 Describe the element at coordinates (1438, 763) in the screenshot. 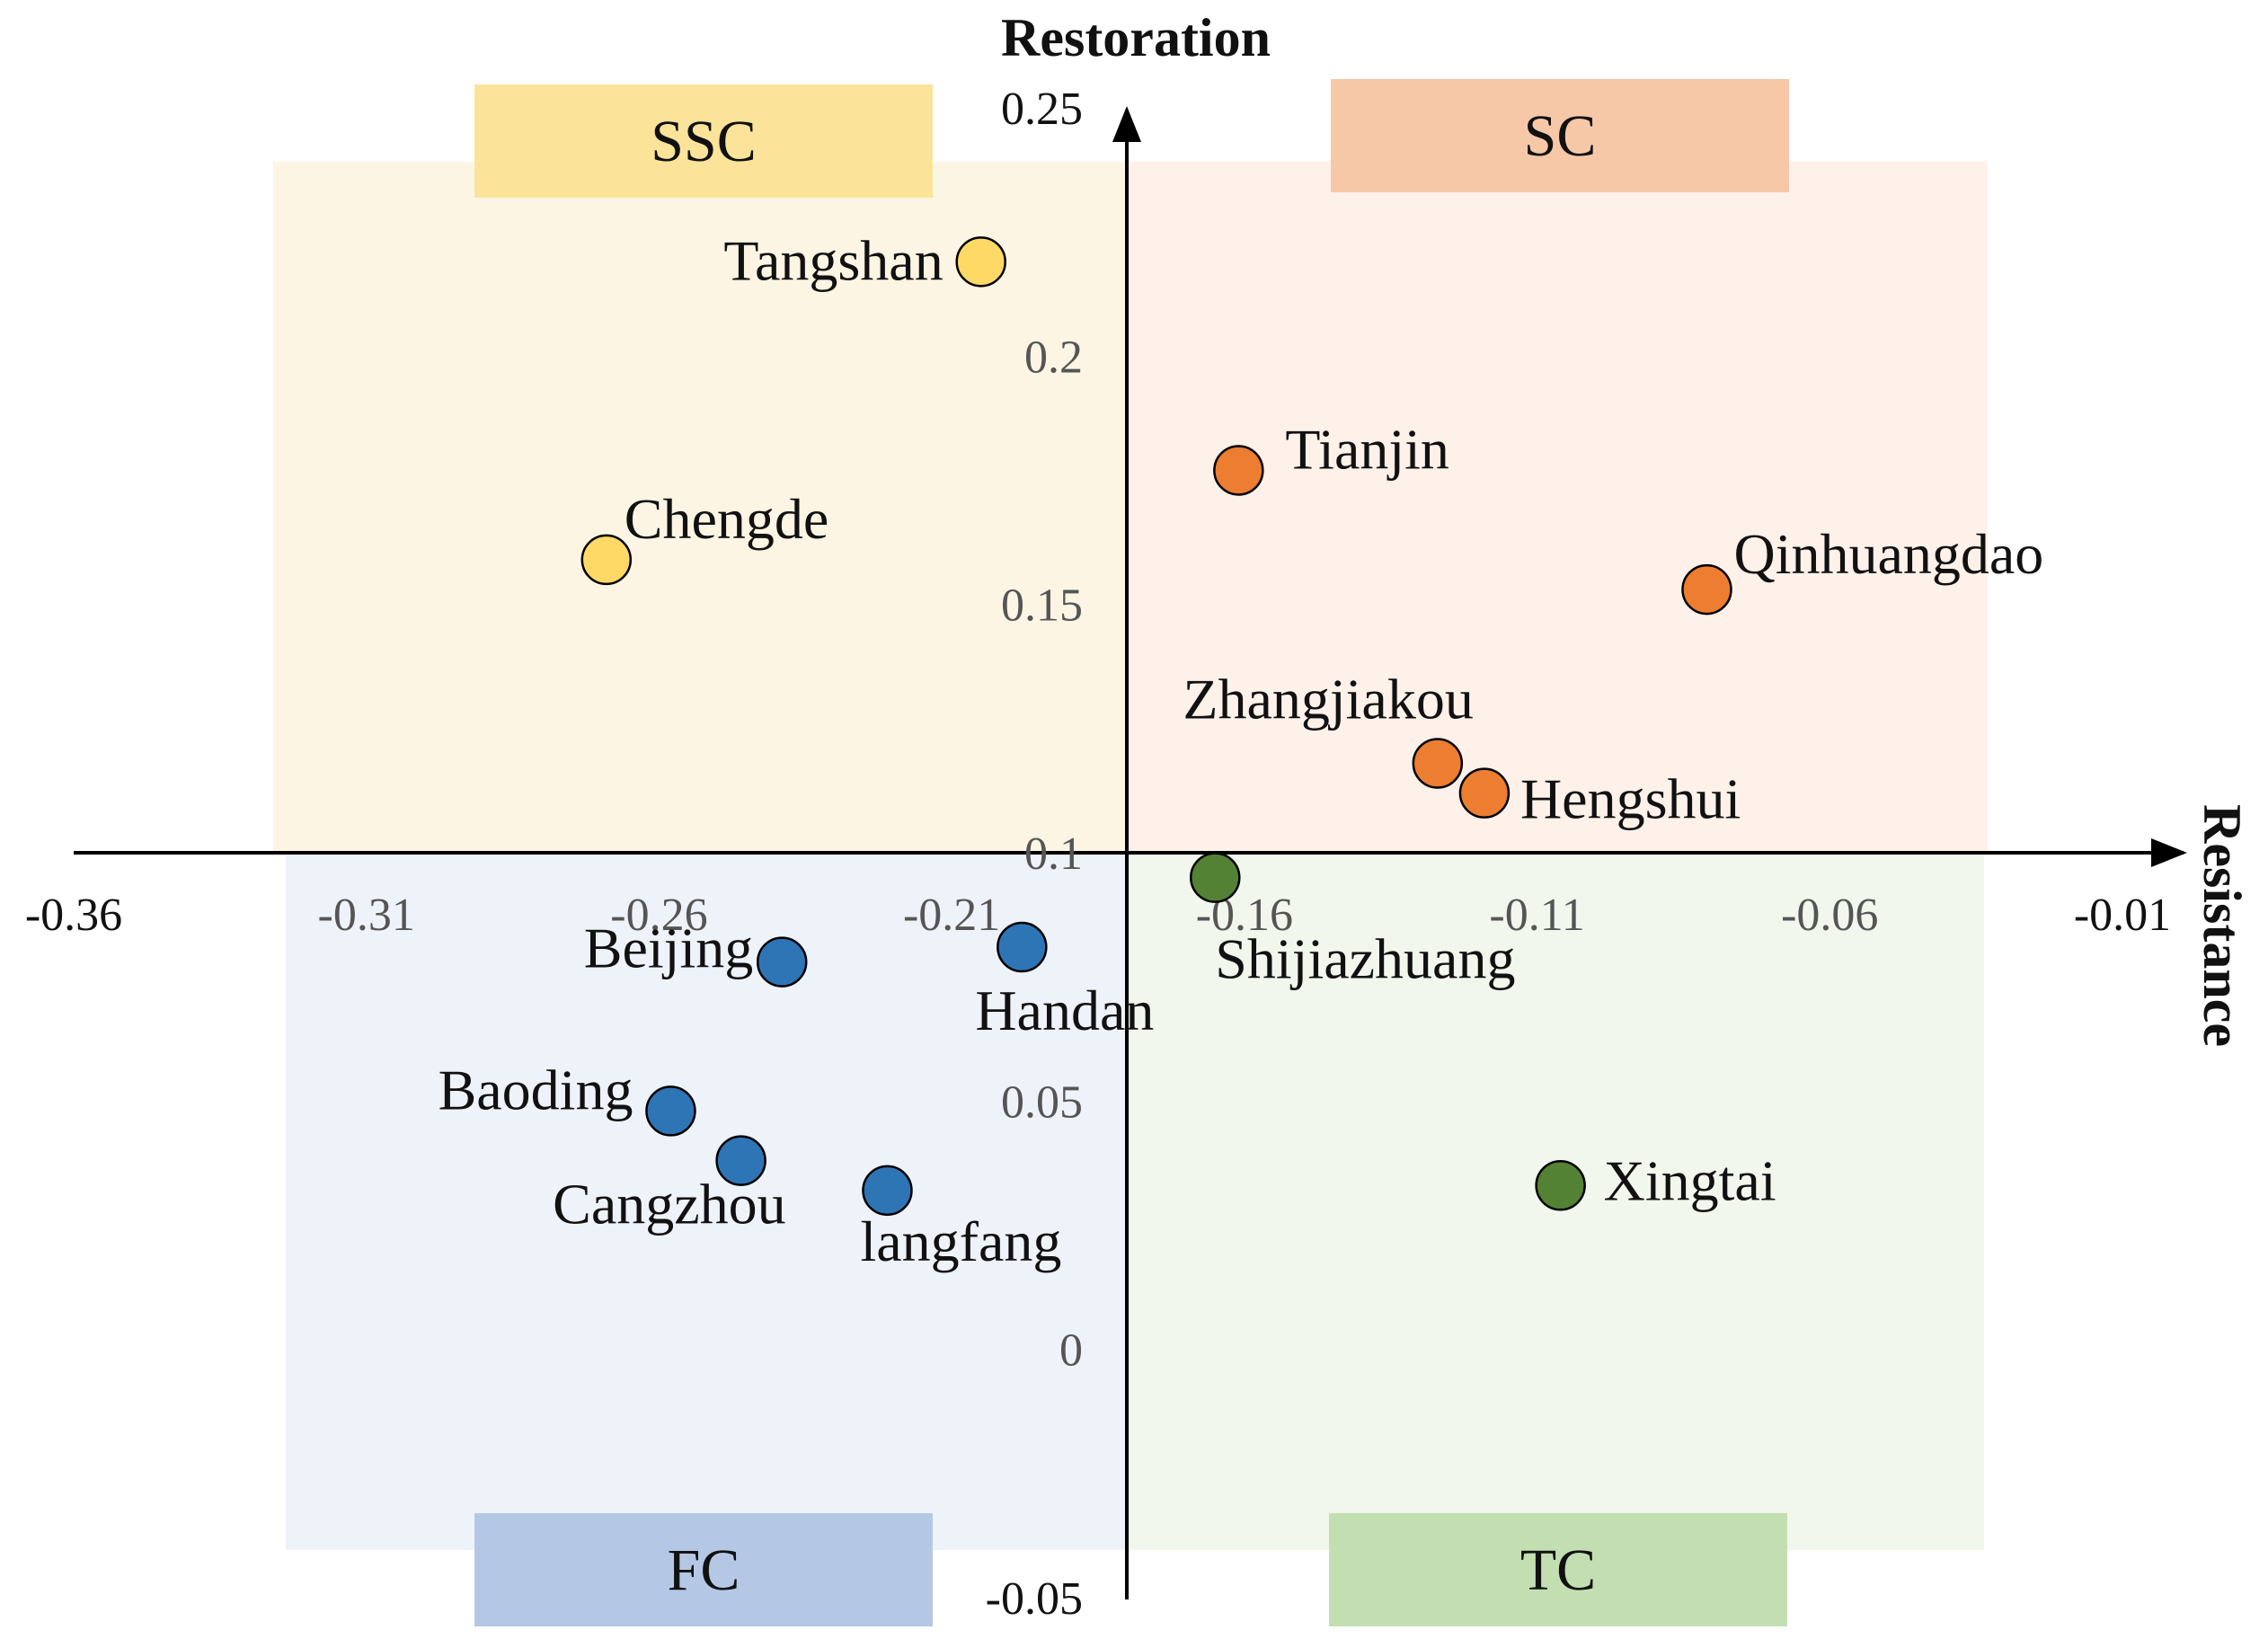

I see `point-zhangjiakou` at that location.